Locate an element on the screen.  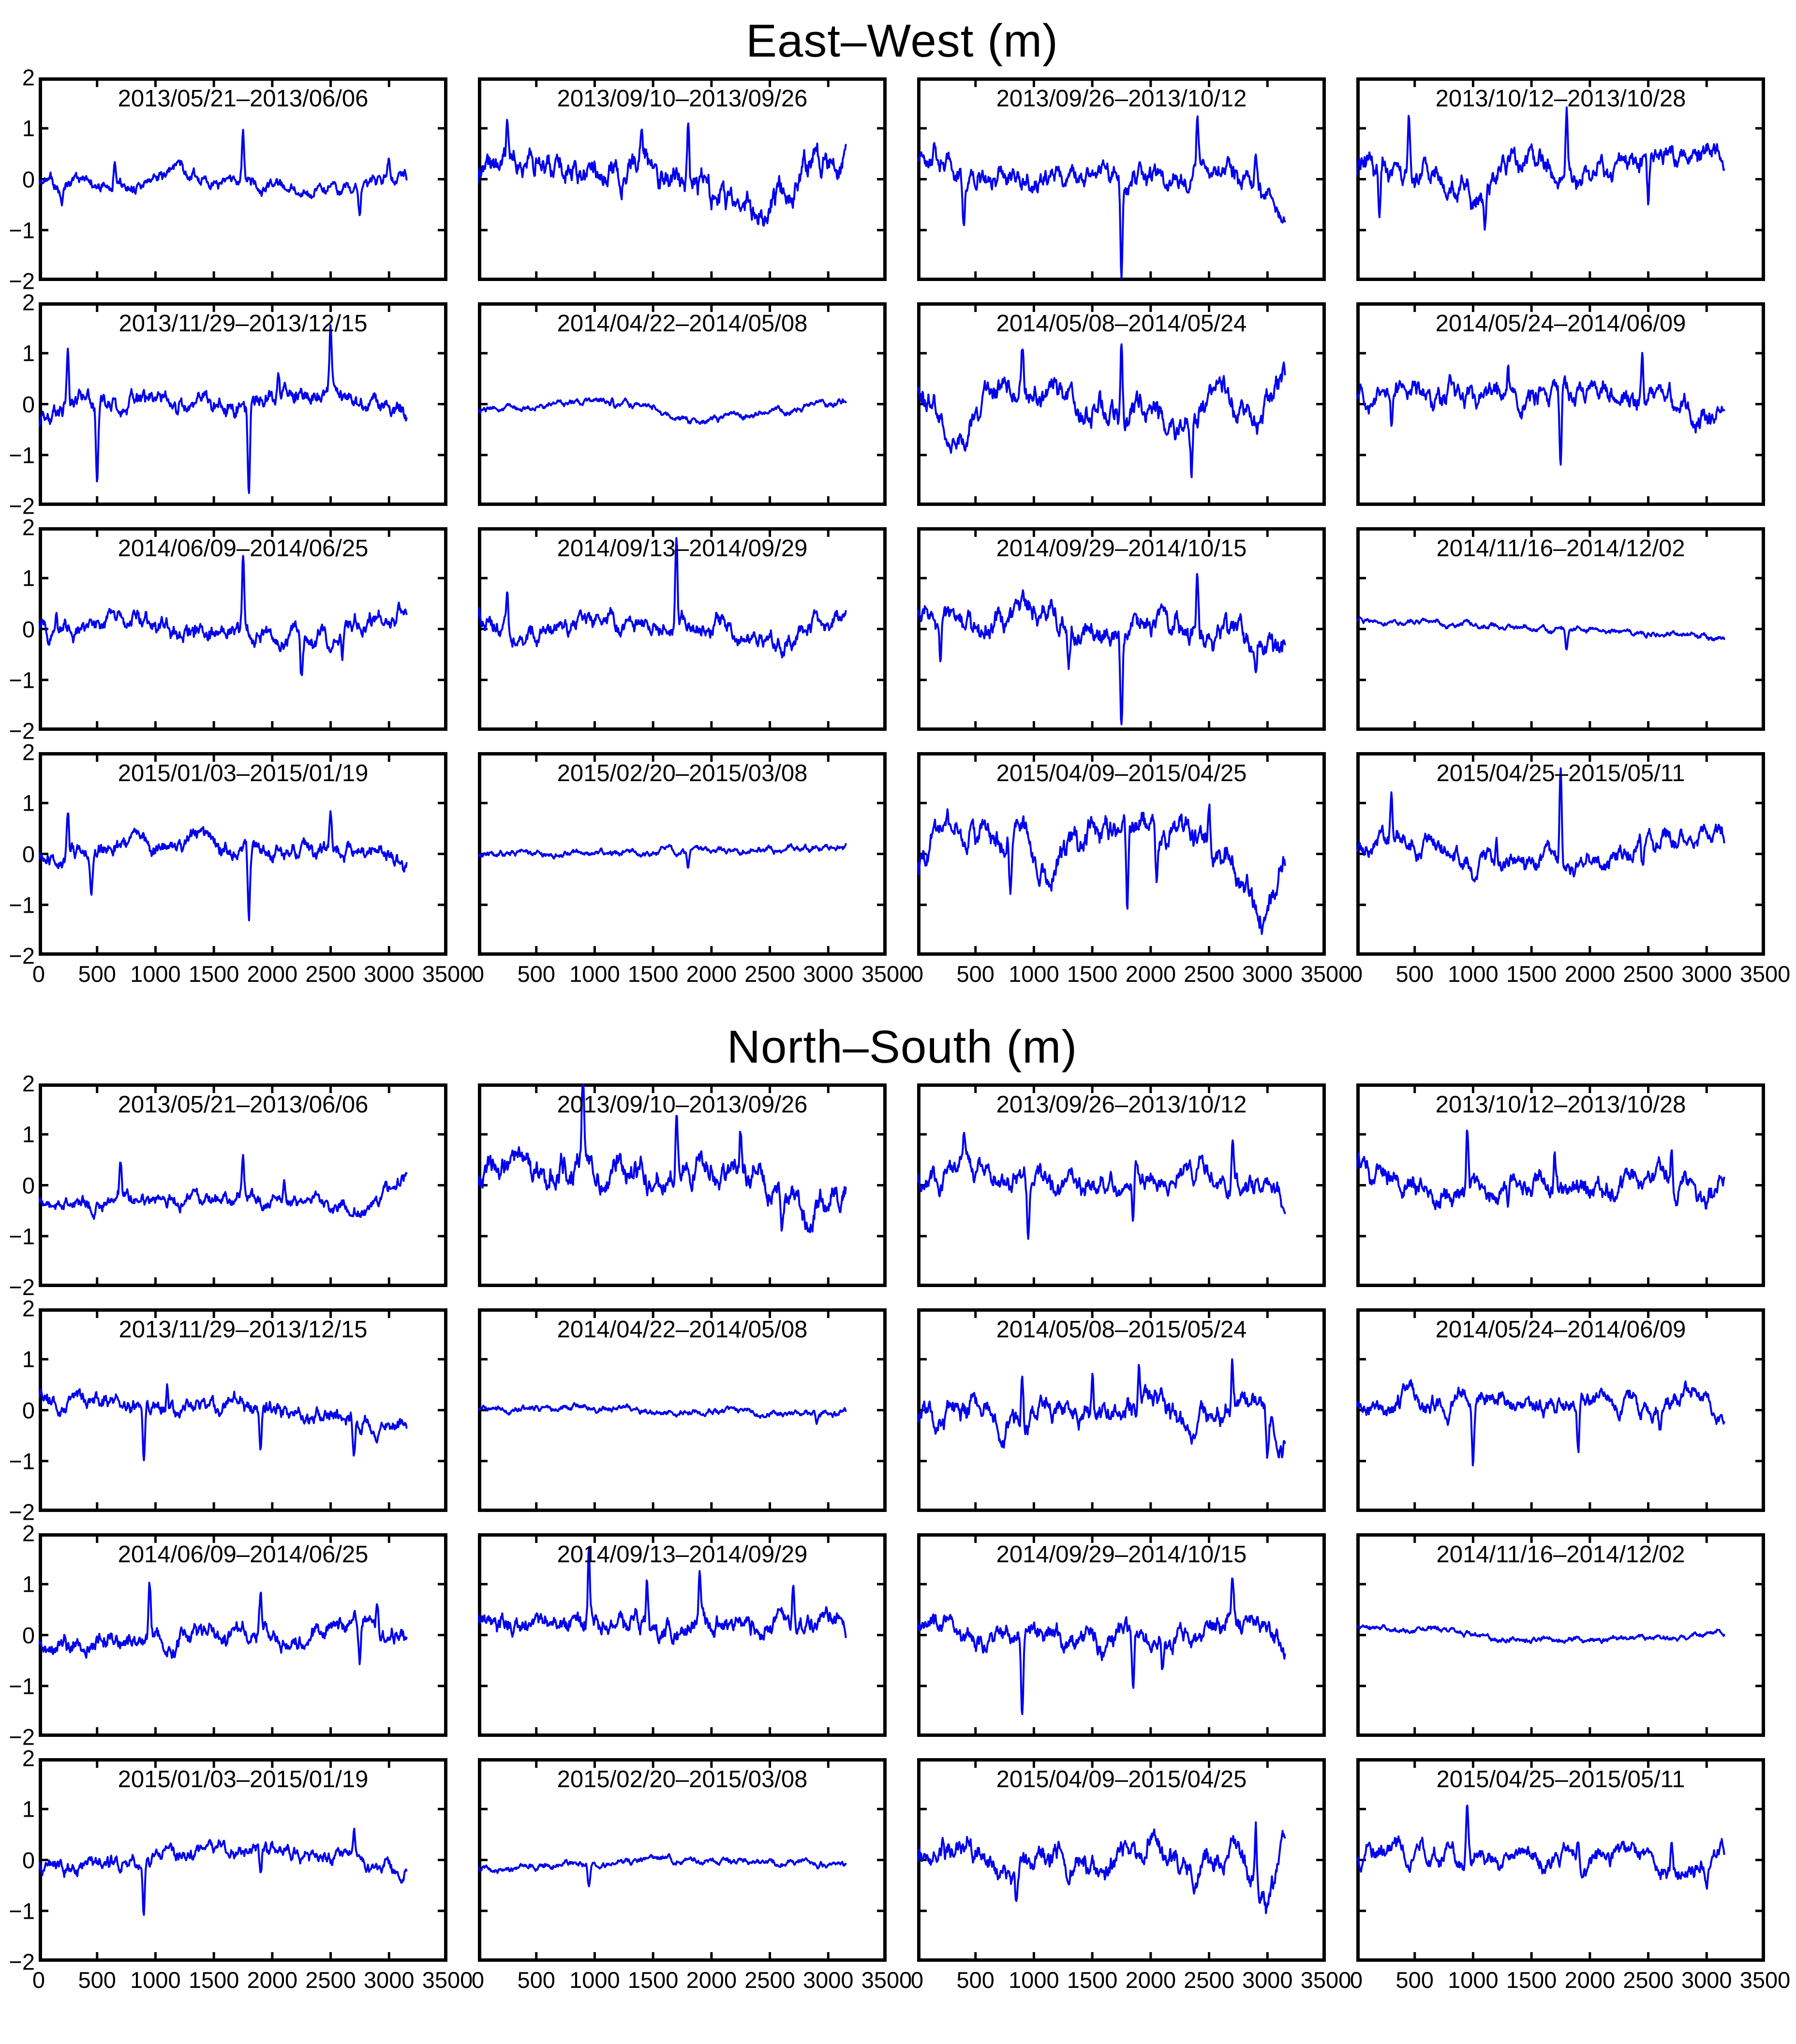
x-tick-label: 500 is located at coordinates (536, 974).